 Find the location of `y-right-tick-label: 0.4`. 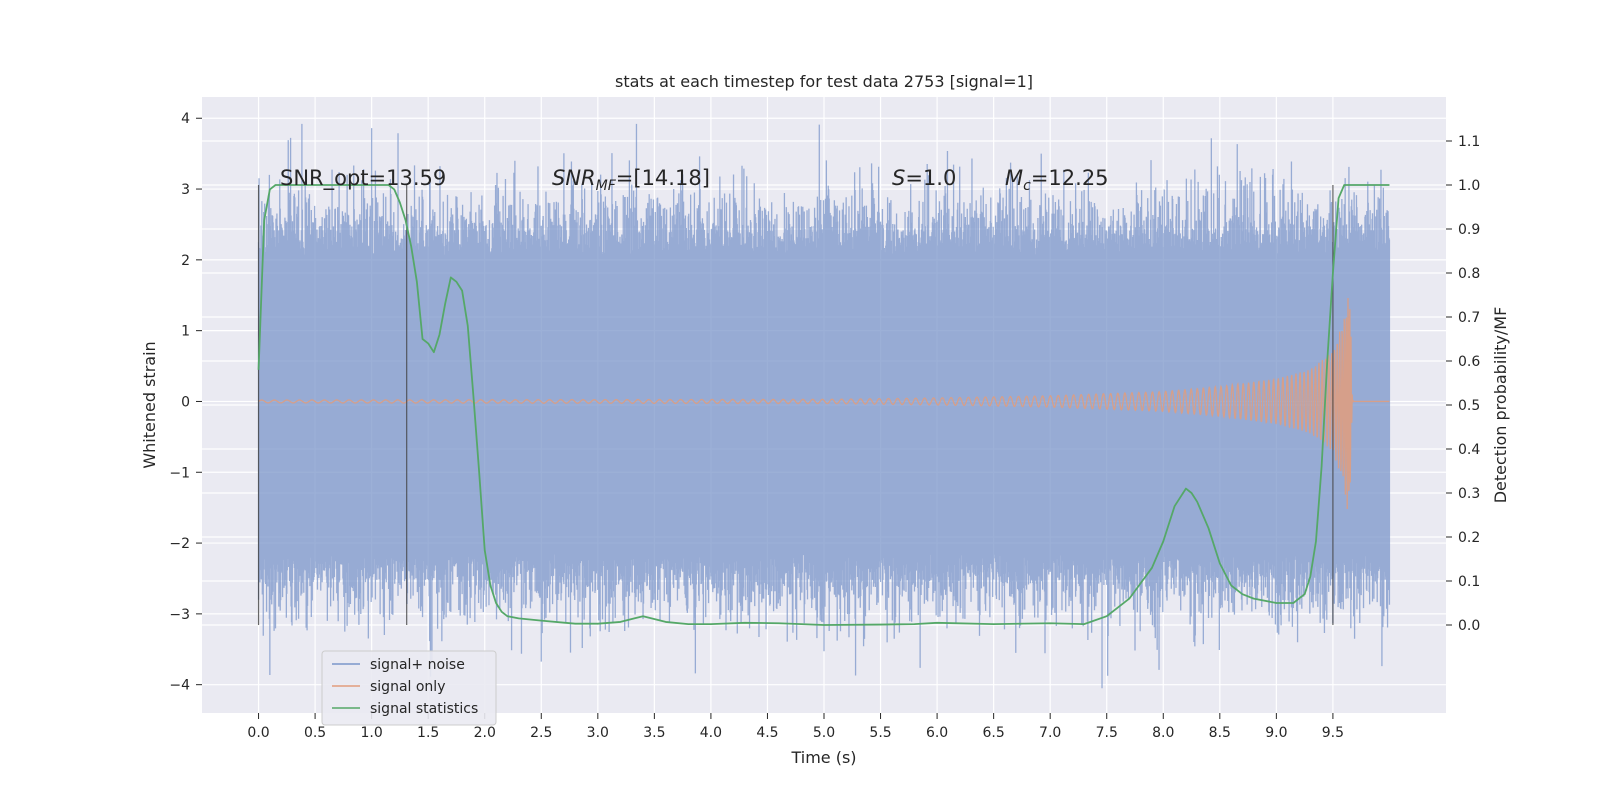

y-right-tick-label: 0.4 is located at coordinates (1469, 450).